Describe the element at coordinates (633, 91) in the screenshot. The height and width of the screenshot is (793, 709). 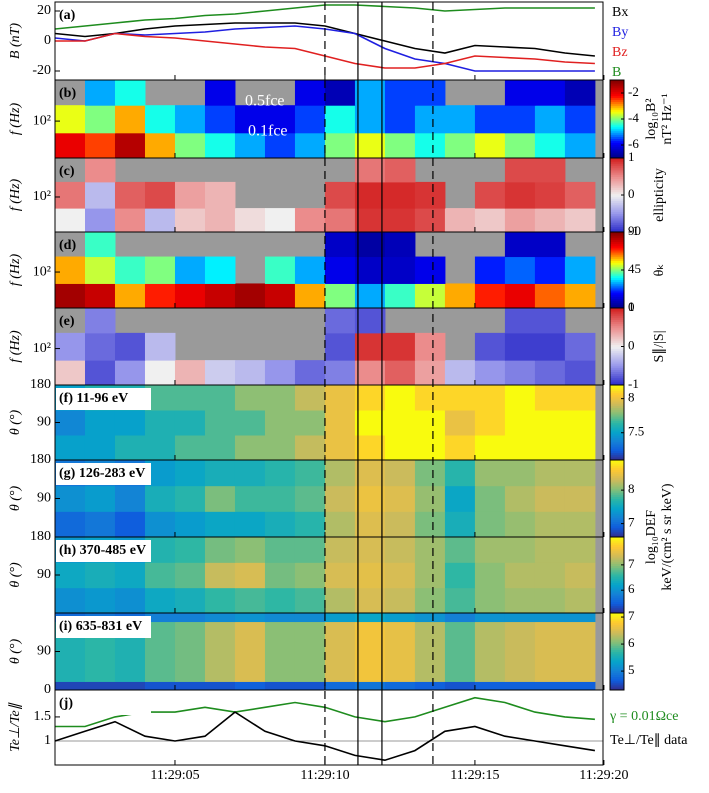
I see `colorbar-tick-label: -2` at that location.